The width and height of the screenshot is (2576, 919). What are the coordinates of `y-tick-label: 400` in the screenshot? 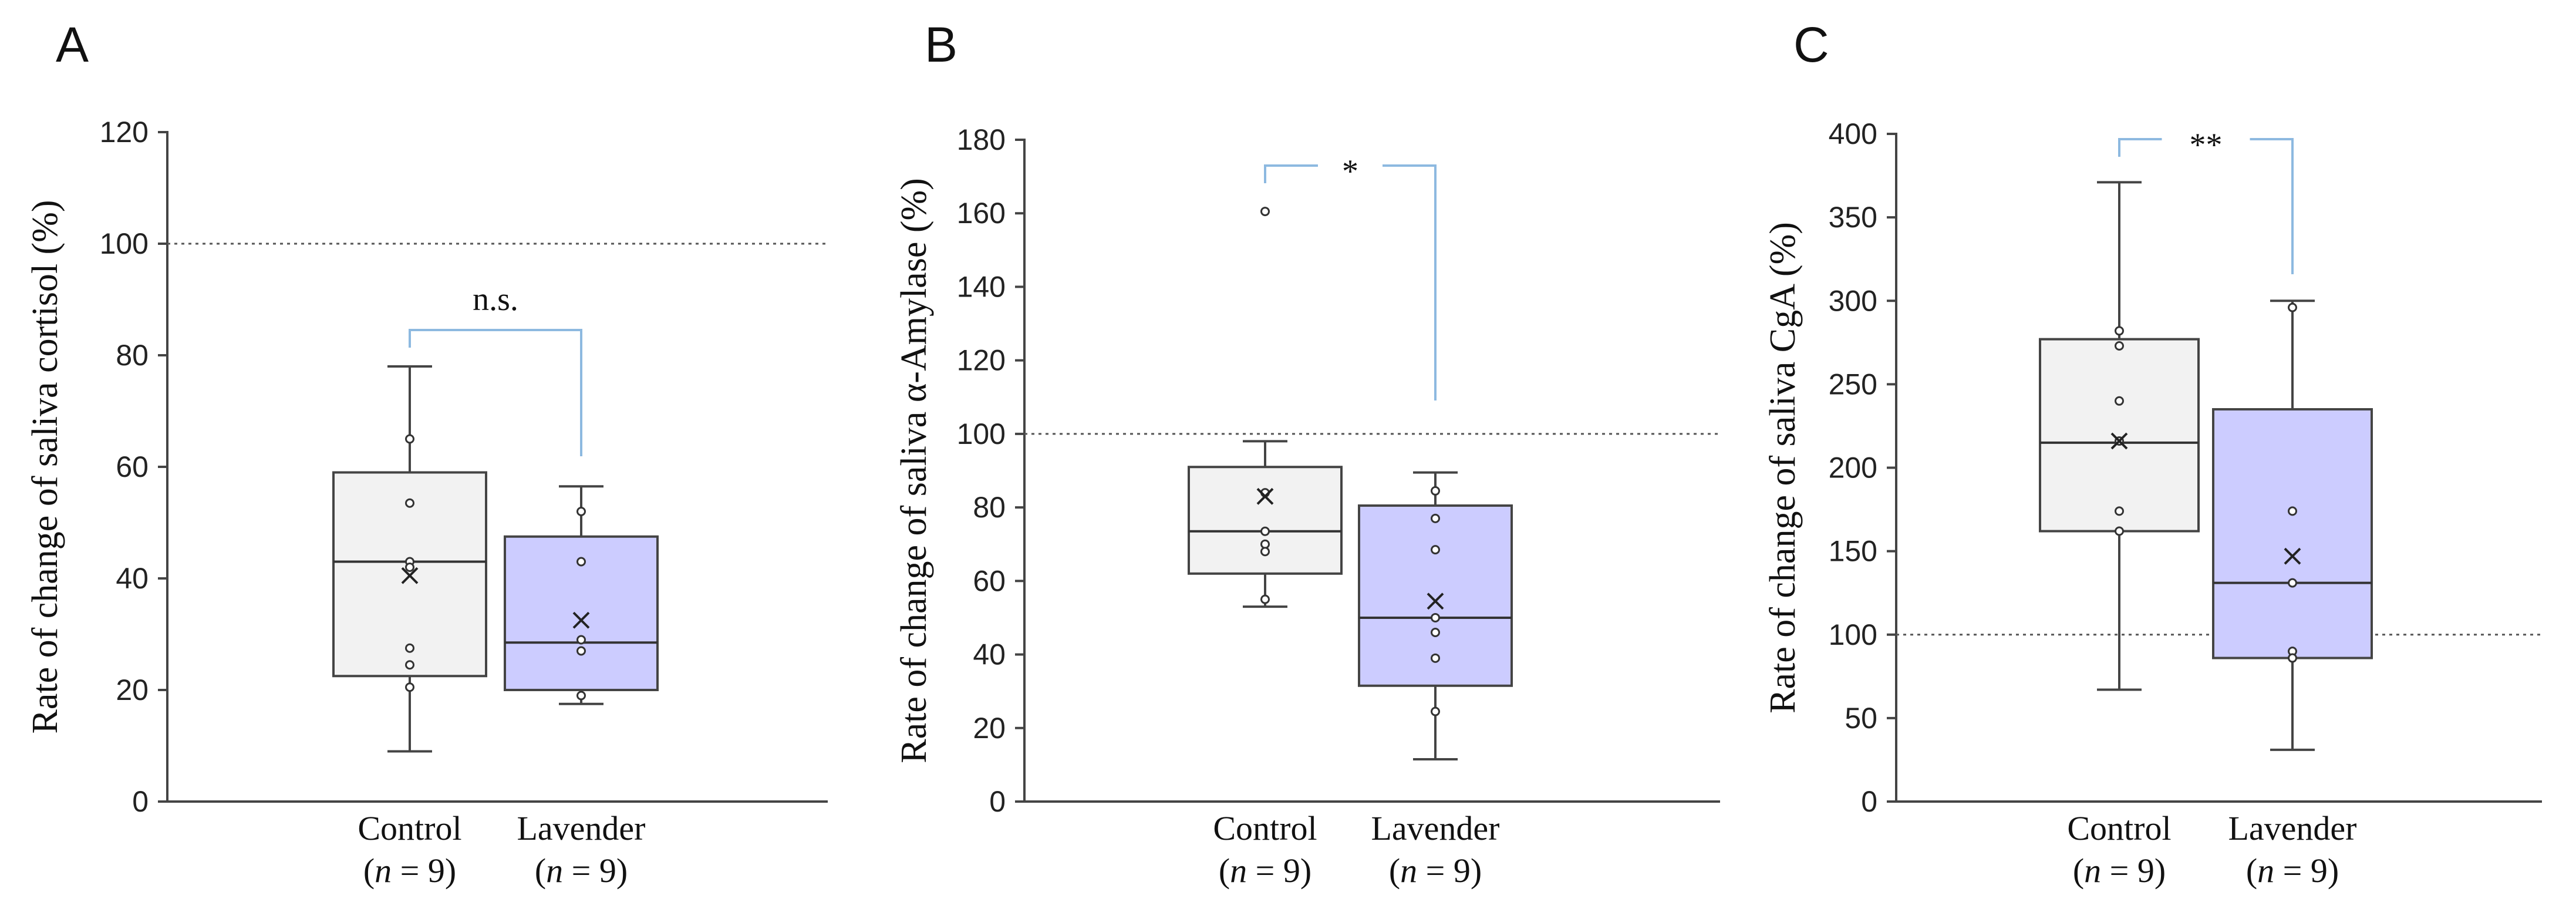 It's located at (1853, 133).